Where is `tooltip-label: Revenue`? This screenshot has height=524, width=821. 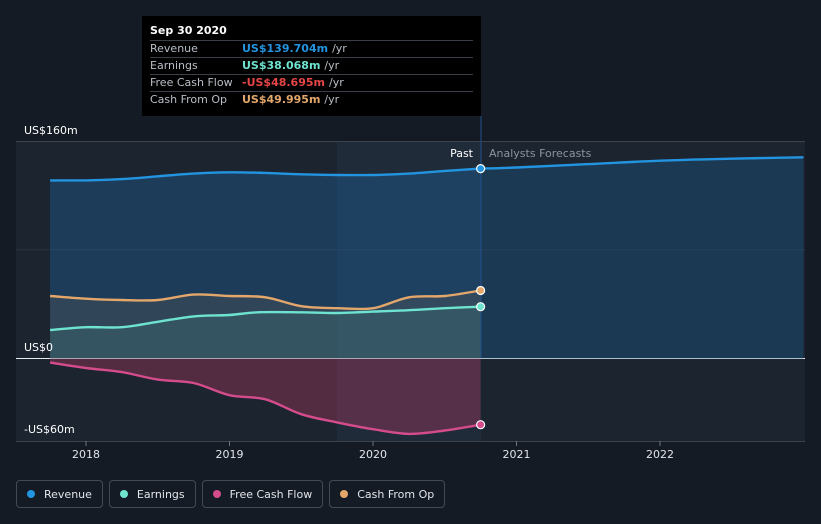 tooltip-label: Revenue is located at coordinates (174, 48).